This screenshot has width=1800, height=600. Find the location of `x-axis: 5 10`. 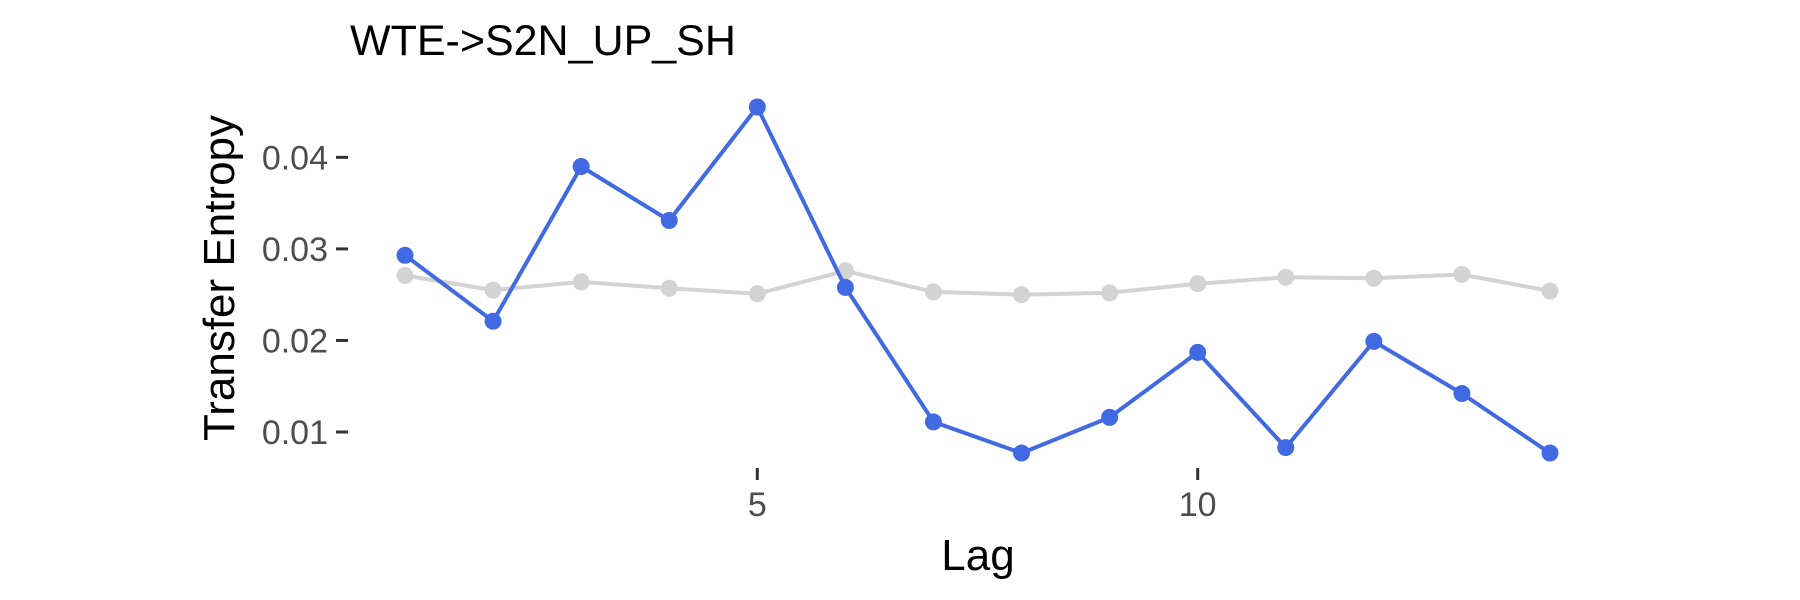

x-axis: 5 10 is located at coordinates (982, 496).